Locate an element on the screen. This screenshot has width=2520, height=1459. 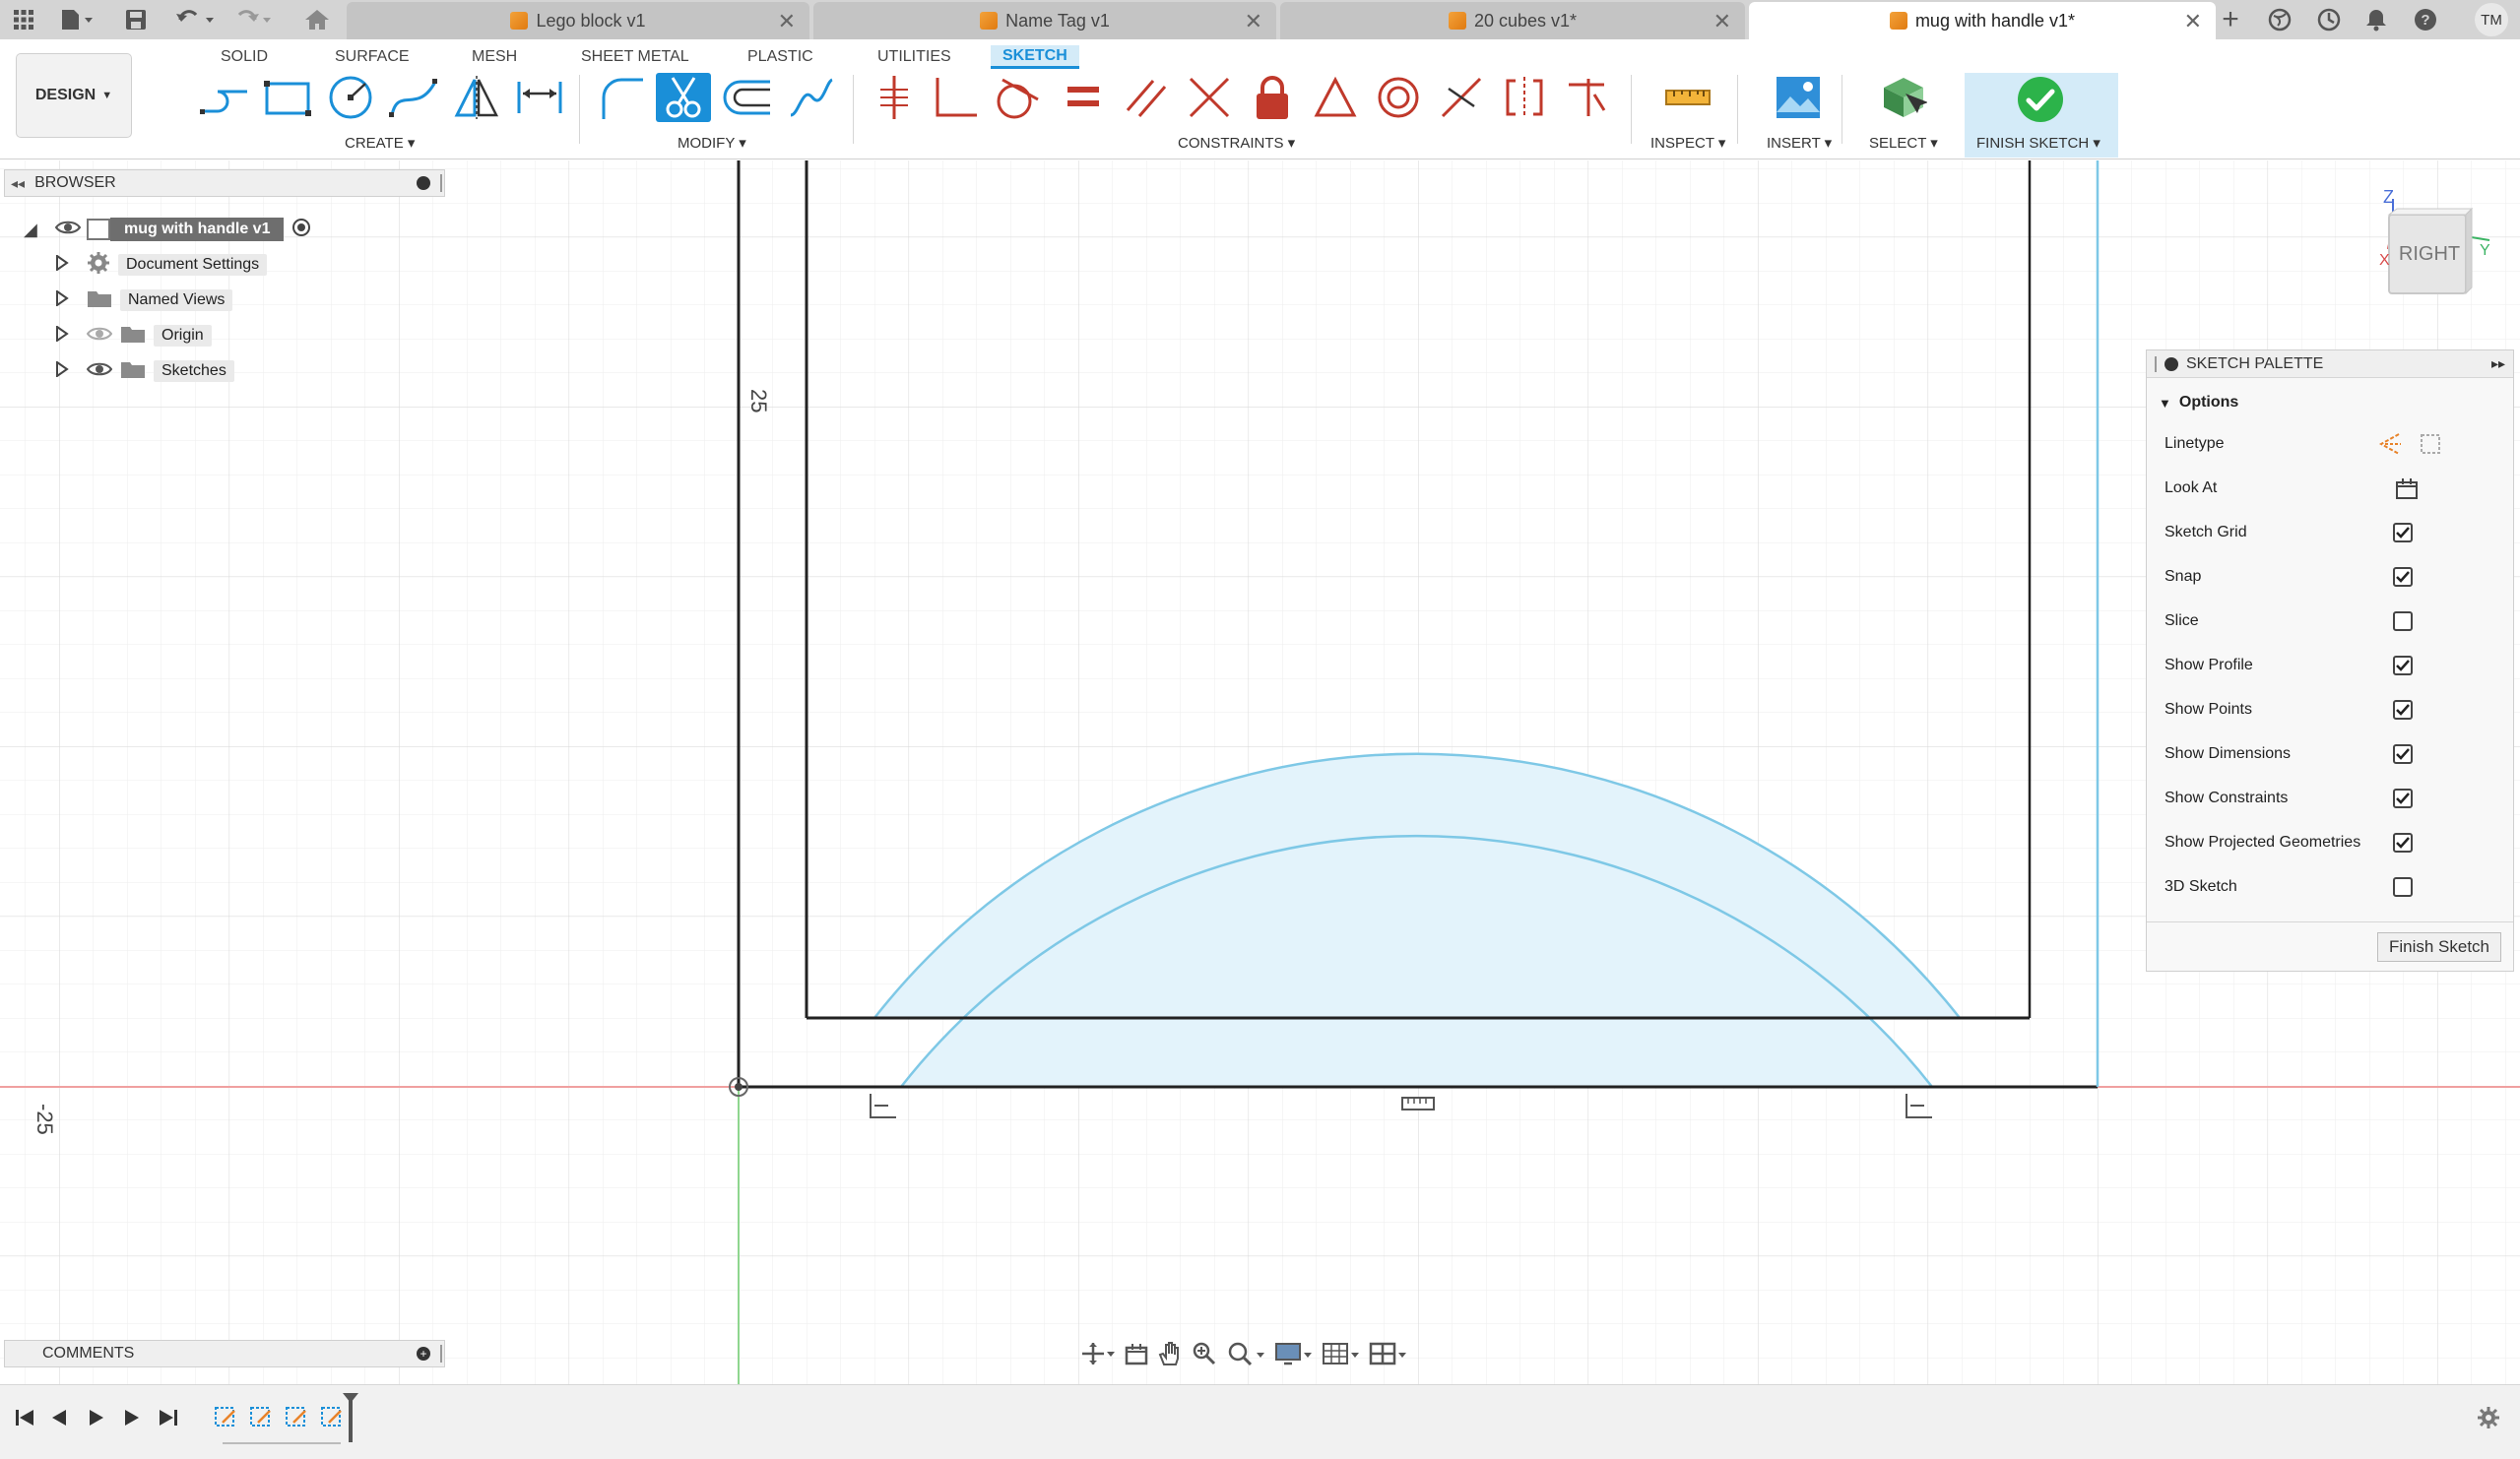
circle-tool-icon is located at coordinates (350, 97).